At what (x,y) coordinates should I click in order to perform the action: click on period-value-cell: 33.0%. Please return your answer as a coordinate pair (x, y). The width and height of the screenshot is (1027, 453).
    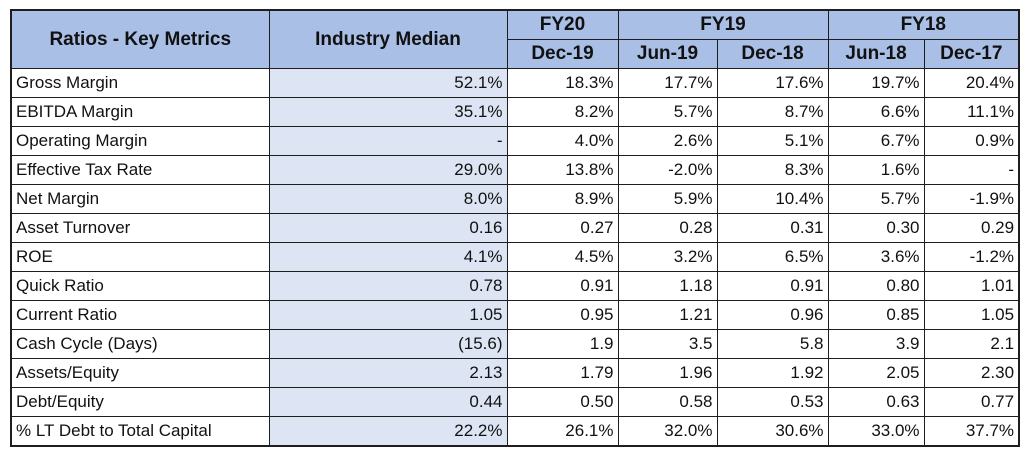
    Looking at the image, I should click on (876, 431).